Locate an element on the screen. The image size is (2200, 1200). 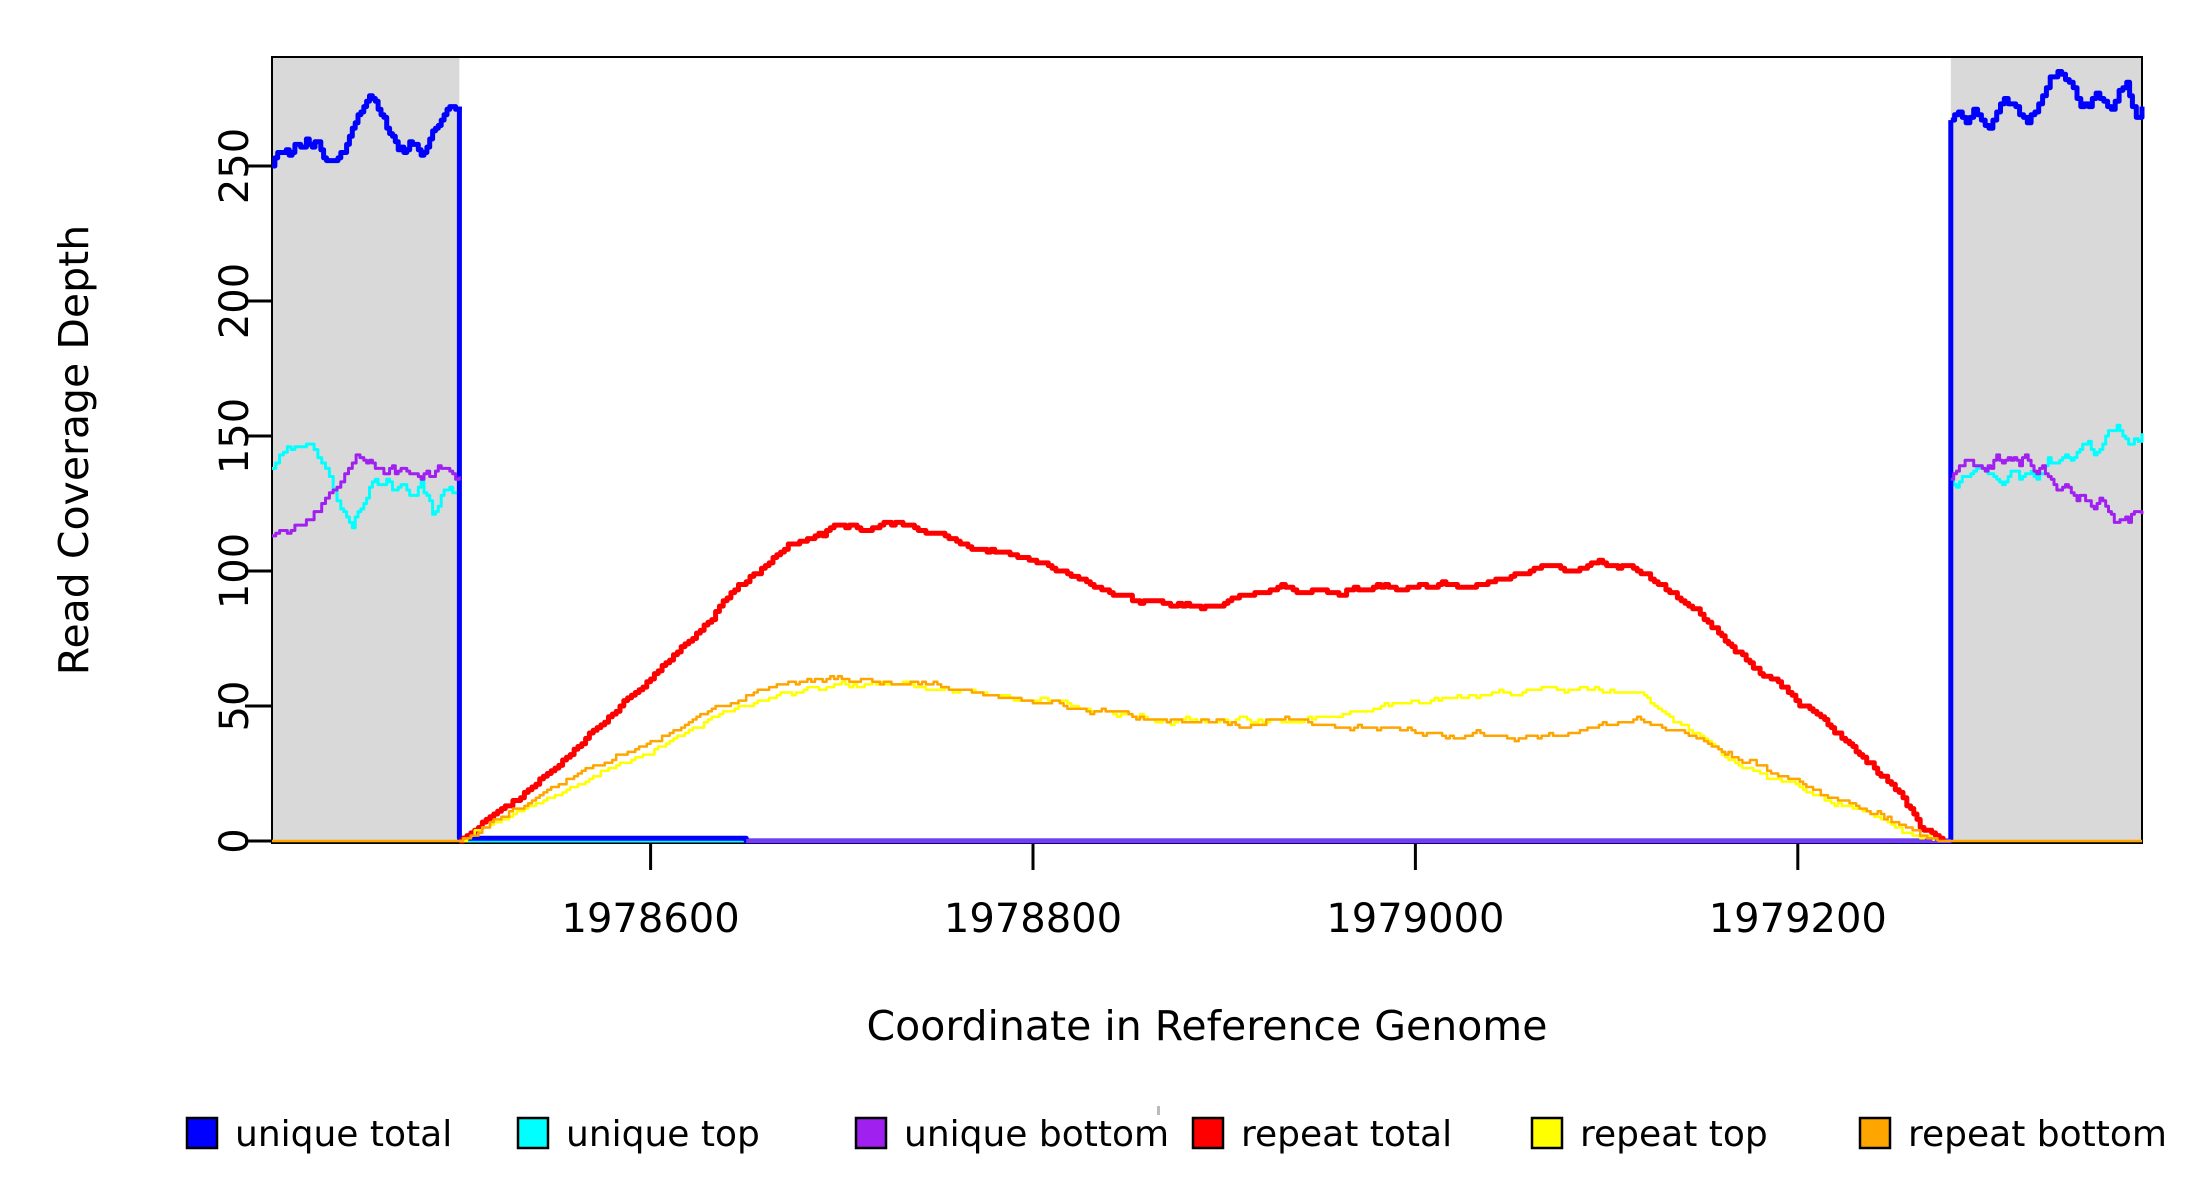
legend-label: repeat total is located at coordinates (1346, 1134).